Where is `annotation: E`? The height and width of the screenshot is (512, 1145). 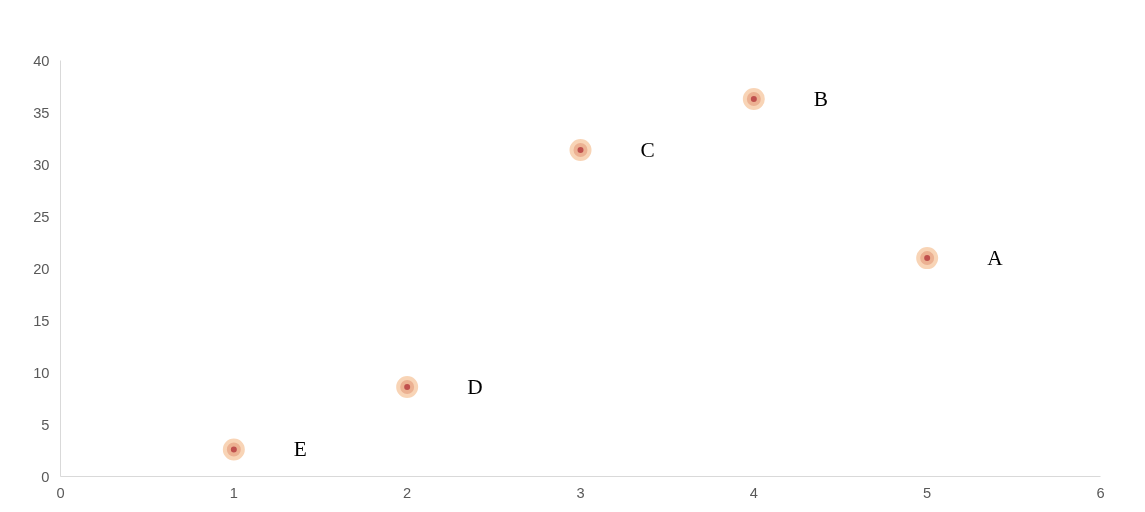
annotation: E is located at coordinates (300, 449).